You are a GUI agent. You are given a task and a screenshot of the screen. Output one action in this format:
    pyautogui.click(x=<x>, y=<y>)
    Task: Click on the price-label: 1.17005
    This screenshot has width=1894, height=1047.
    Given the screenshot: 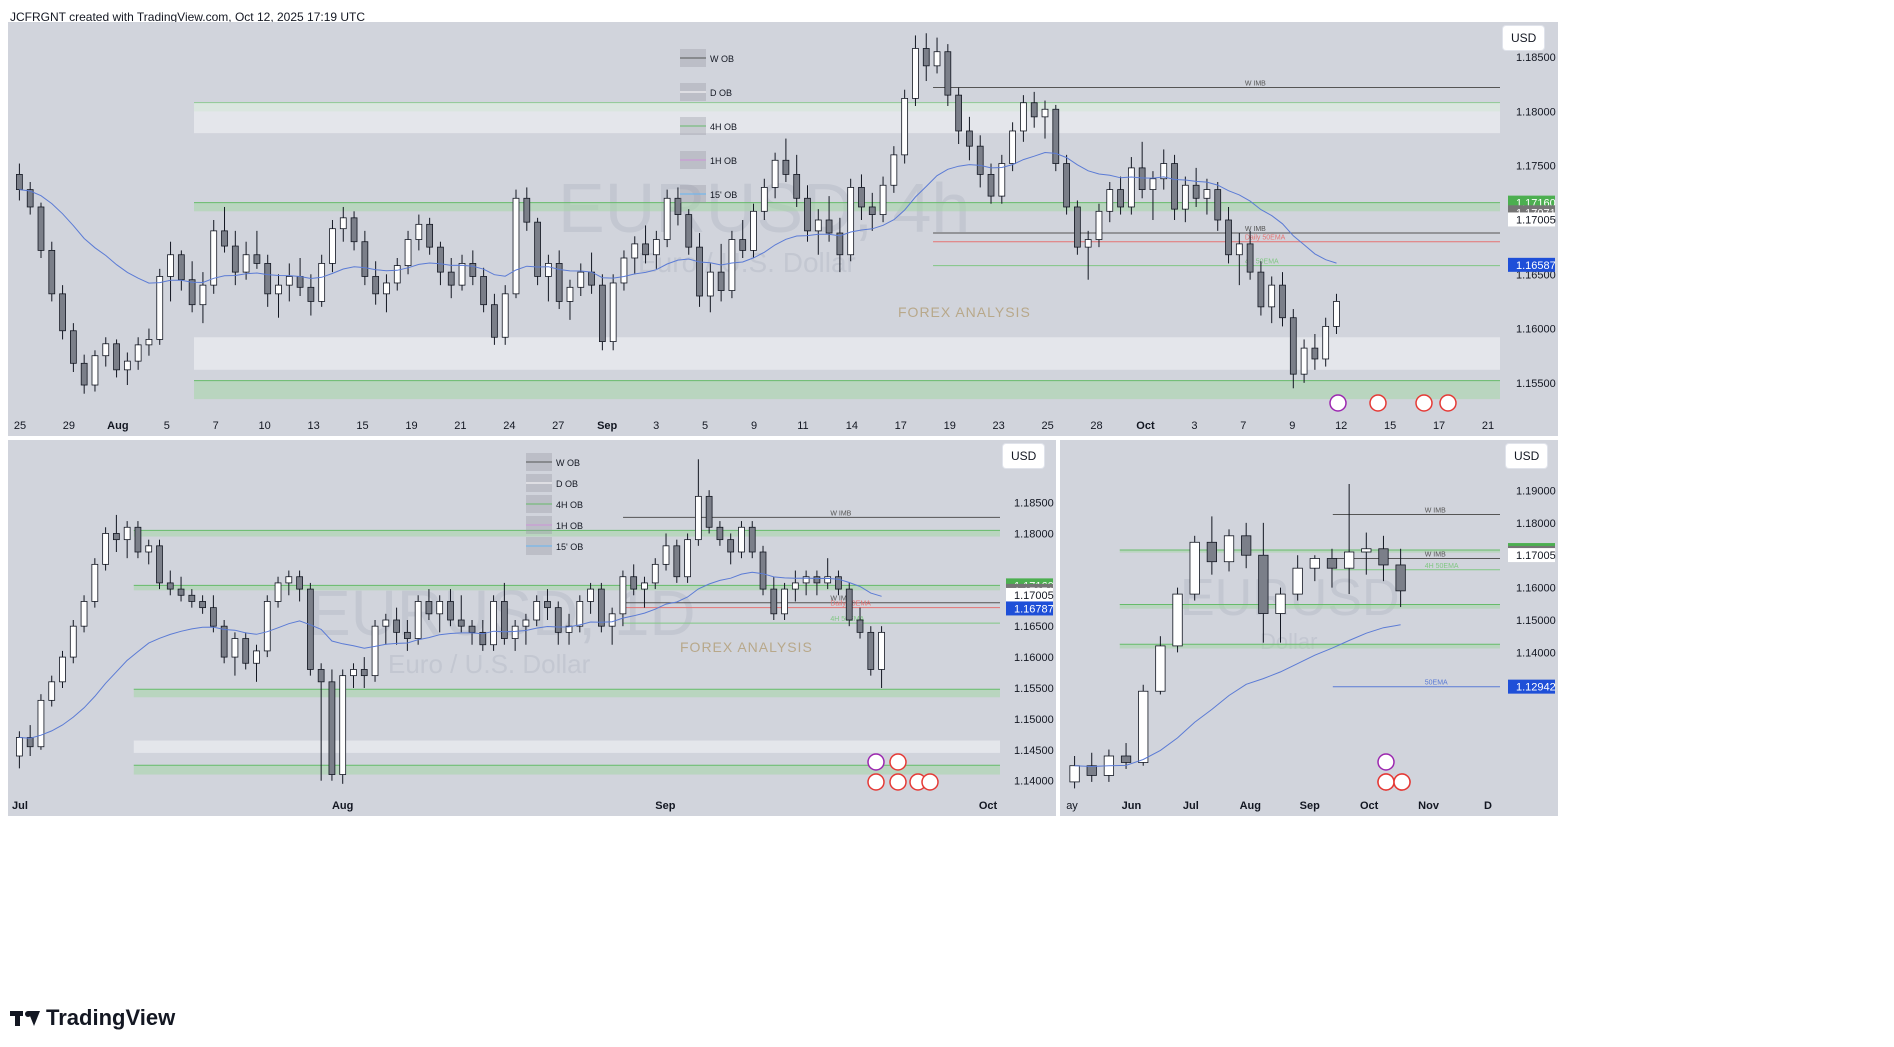 What is the action you would take?
    pyautogui.click(x=1034, y=596)
    